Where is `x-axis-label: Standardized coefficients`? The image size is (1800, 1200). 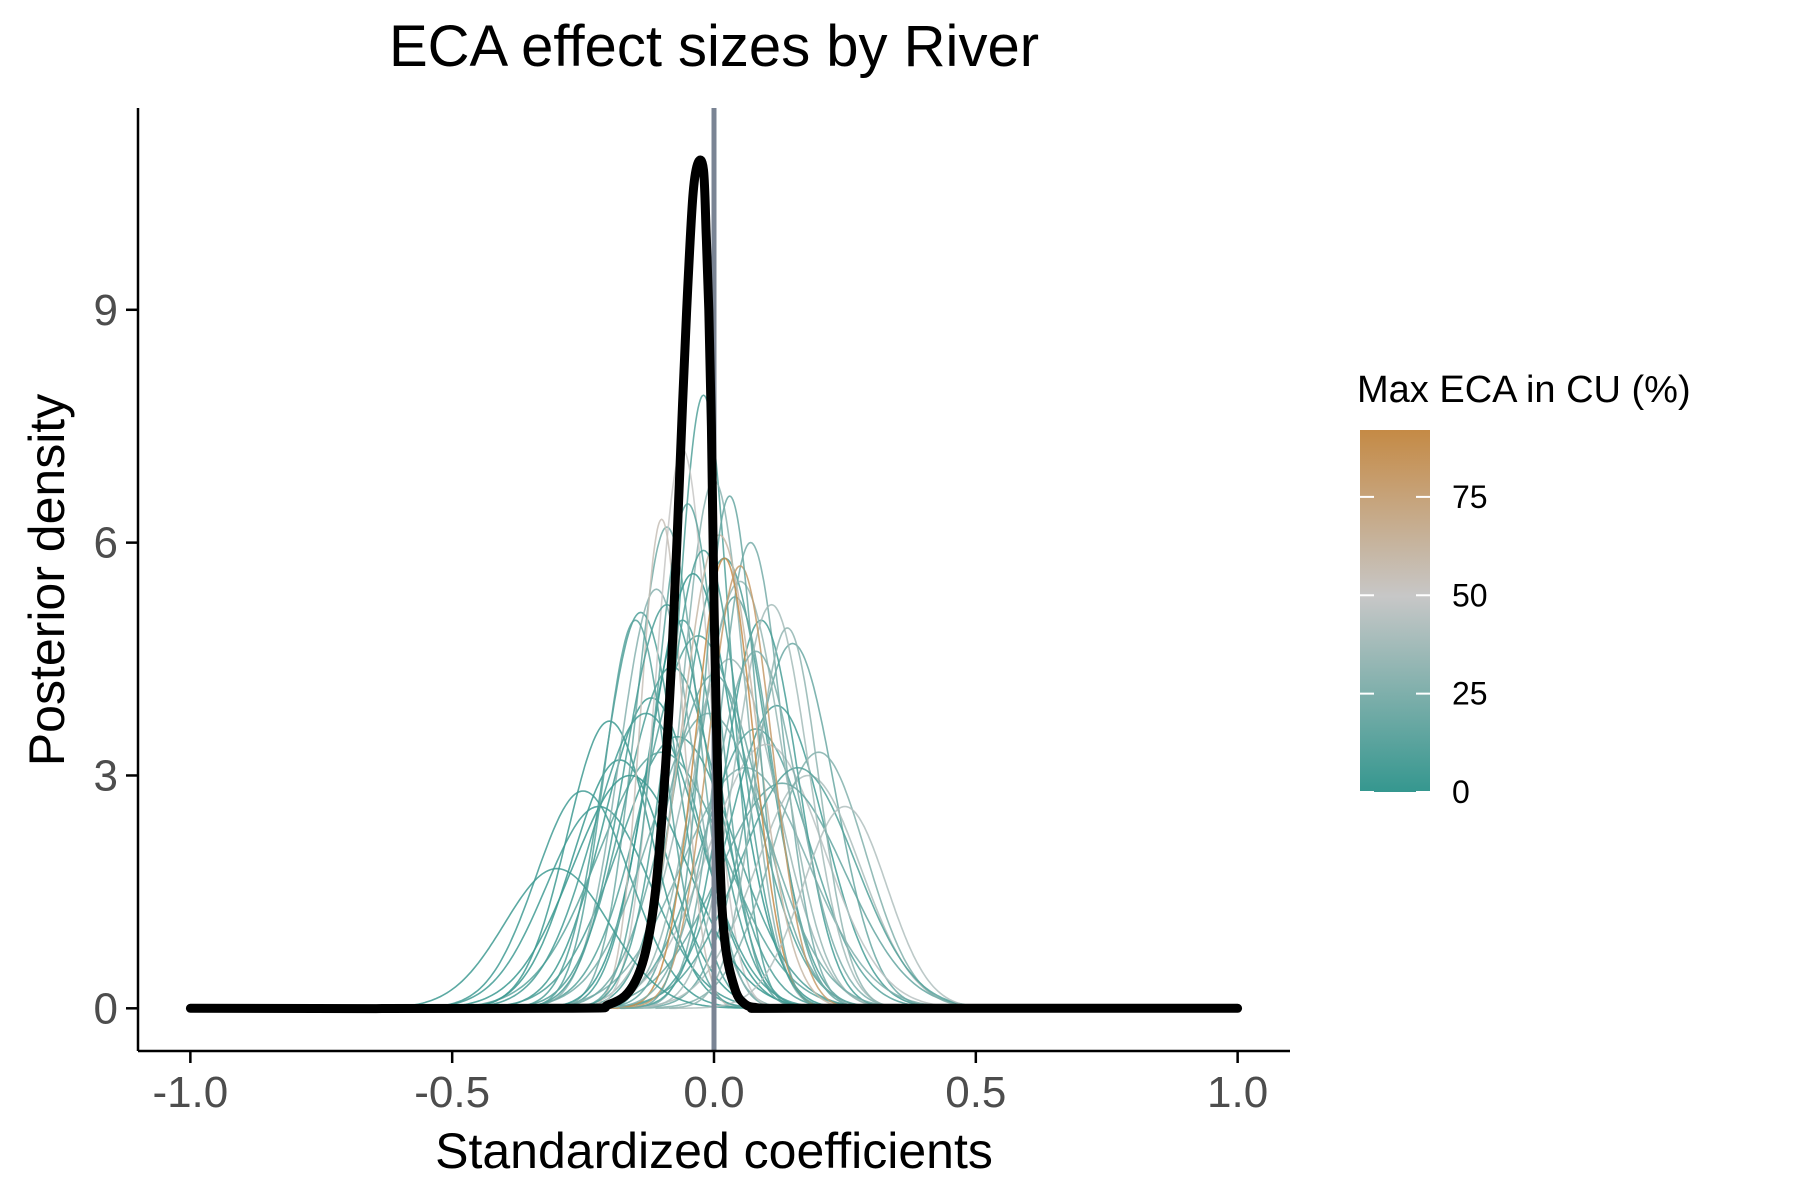
x-axis-label: Standardized coefficients is located at coordinates (714, 1151).